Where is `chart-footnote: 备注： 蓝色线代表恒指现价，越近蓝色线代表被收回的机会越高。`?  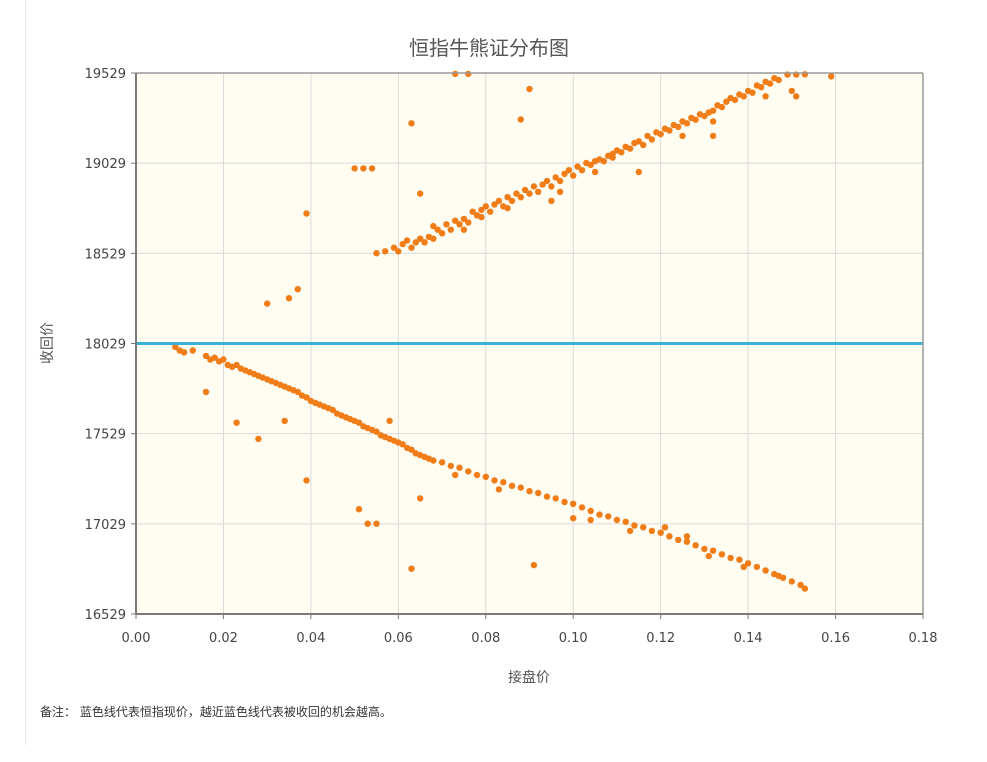
chart-footnote: 备注： 蓝色线代表恒指现价，越近蓝色线代表被收回的机会越高。 is located at coordinates (216, 712).